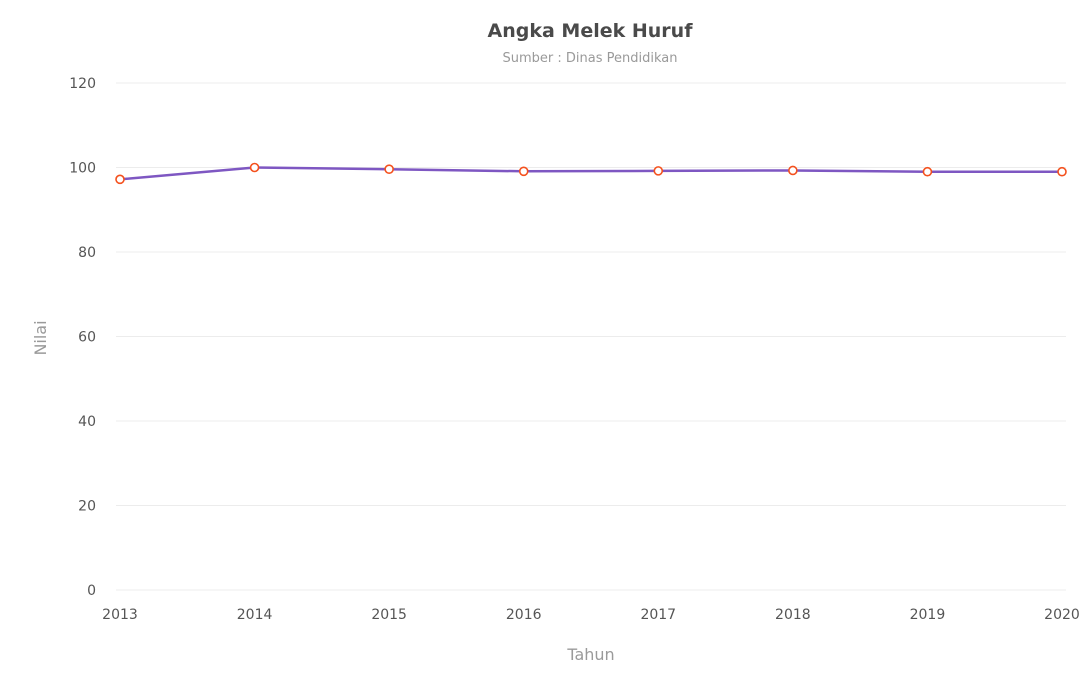 The image size is (1091, 677). Describe the element at coordinates (82, 84) in the screenshot. I see `y-tick-label: 120` at that location.